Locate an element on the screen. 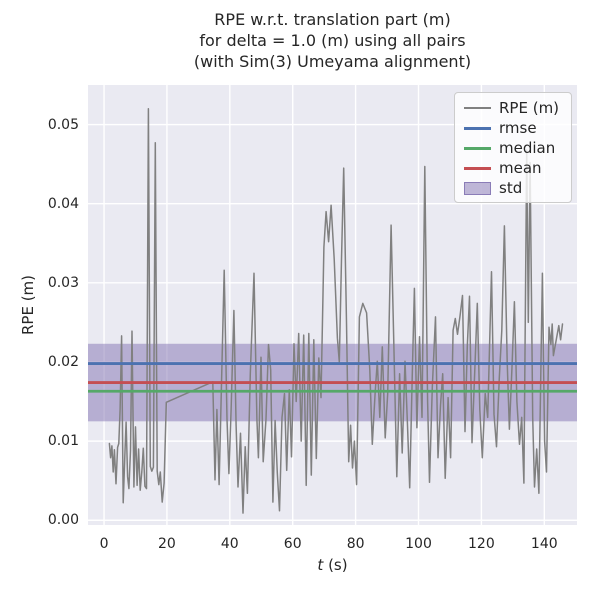 The height and width of the screenshot is (600, 600). mean-swatch-shape is located at coordinates (477, 168).